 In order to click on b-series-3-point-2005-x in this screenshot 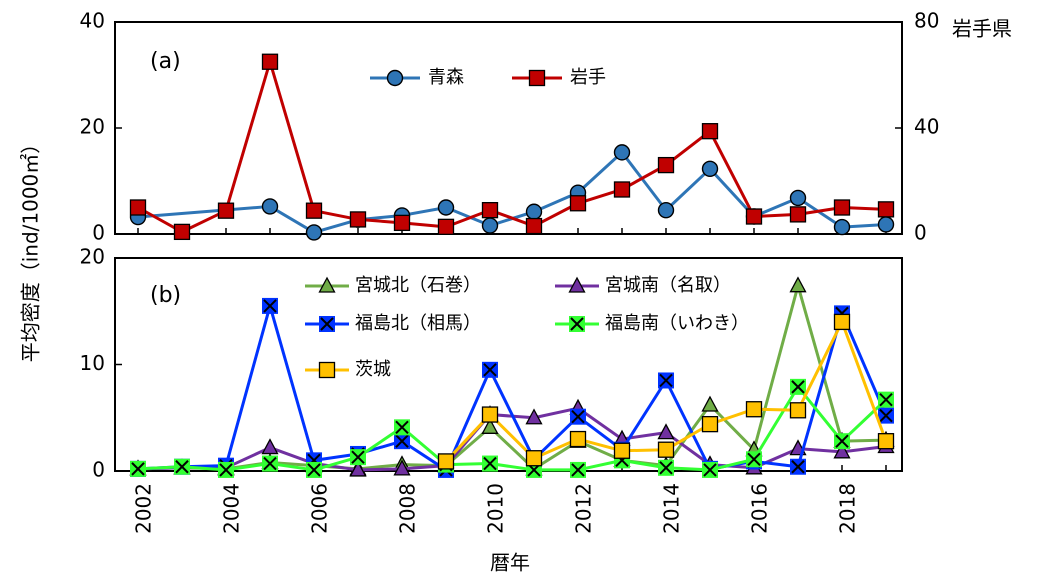, I will do `click(270, 463)`.